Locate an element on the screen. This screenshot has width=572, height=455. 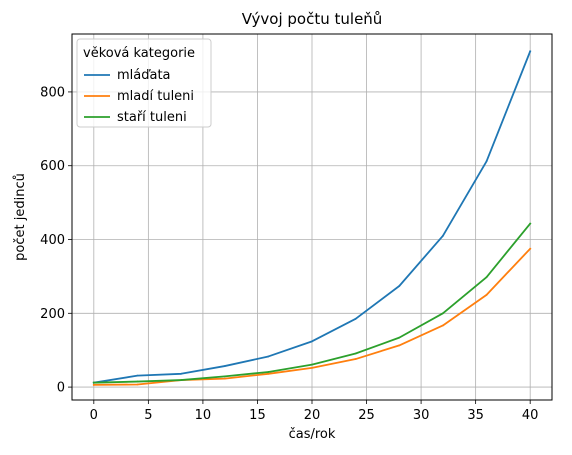
x-tick-label: 5 is located at coordinates (148, 415).